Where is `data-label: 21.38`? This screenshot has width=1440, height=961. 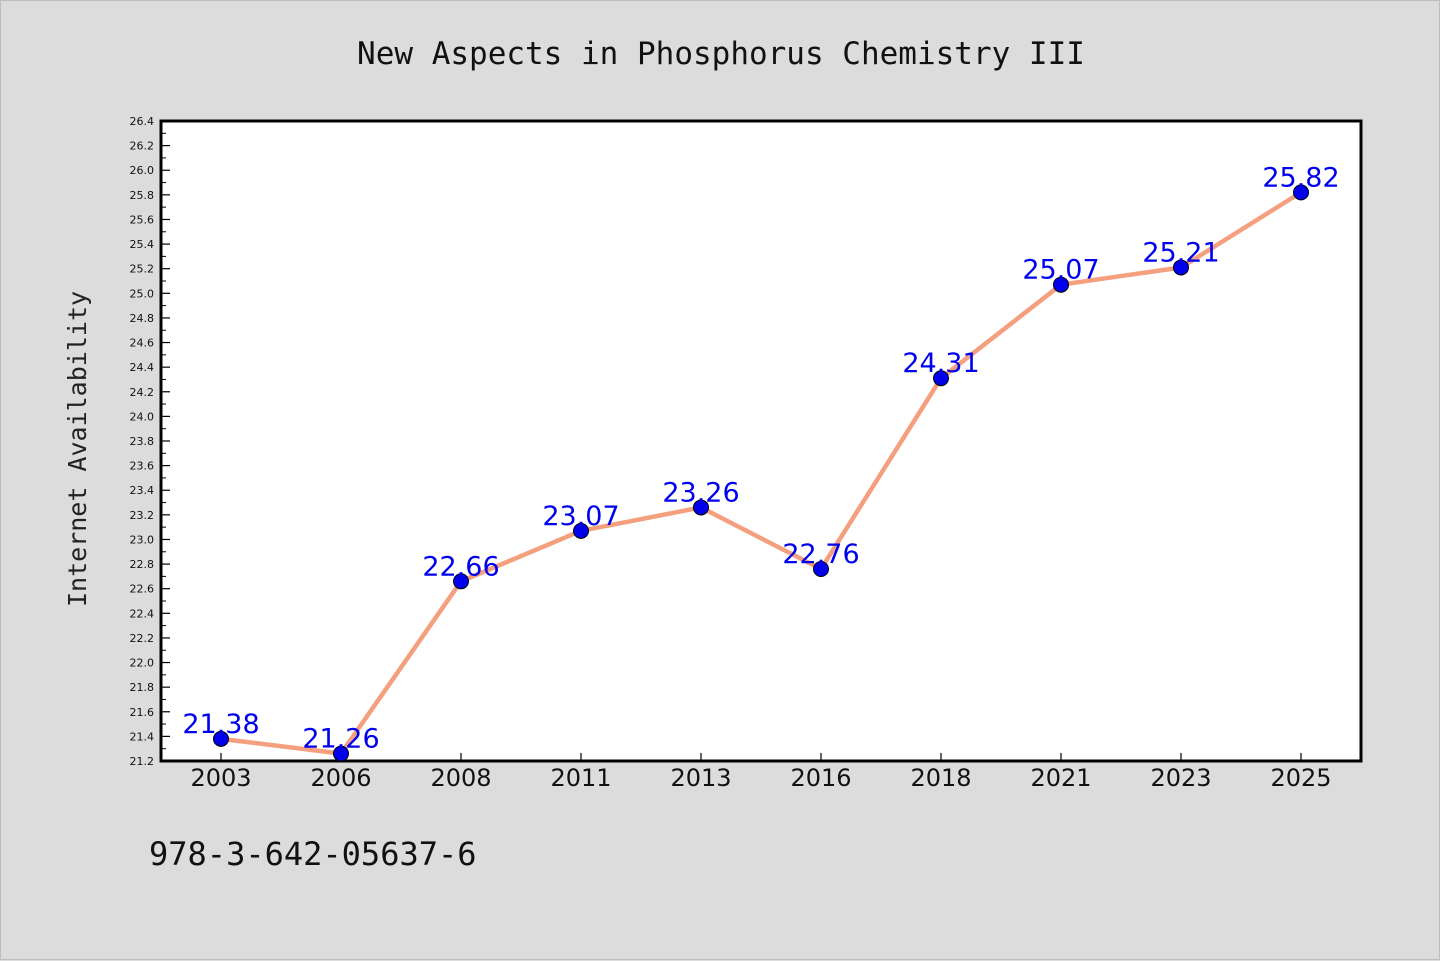
data-label: 21.38 is located at coordinates (220, 724).